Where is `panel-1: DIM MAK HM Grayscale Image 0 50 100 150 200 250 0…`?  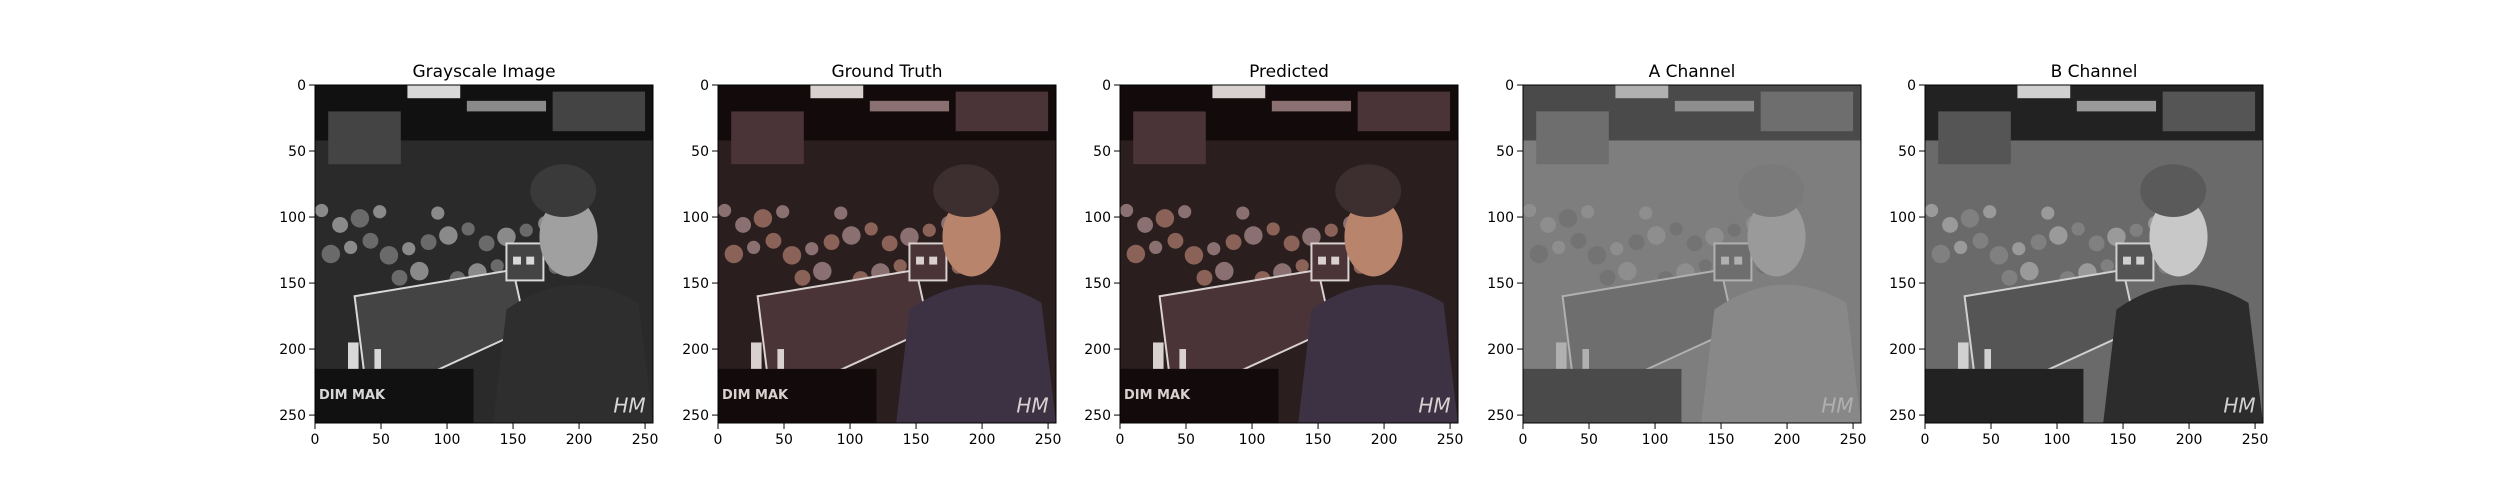 panel-1: DIM MAK HM Grayscale Image 0 50 100 150 200 250 0… is located at coordinates (468, 255).